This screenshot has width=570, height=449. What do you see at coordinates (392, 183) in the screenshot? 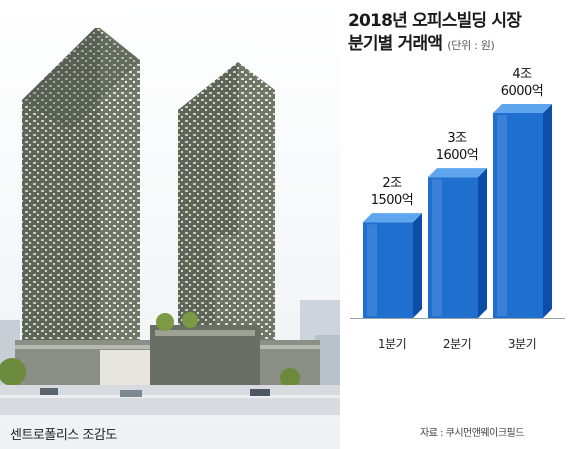
I see `bar-value-label: 2조` at bounding box center [392, 183].